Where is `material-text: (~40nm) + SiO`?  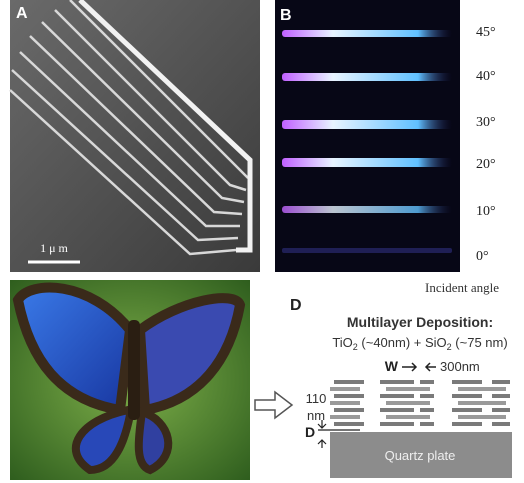 material-text: (~40nm) + SiO is located at coordinates (402, 342).